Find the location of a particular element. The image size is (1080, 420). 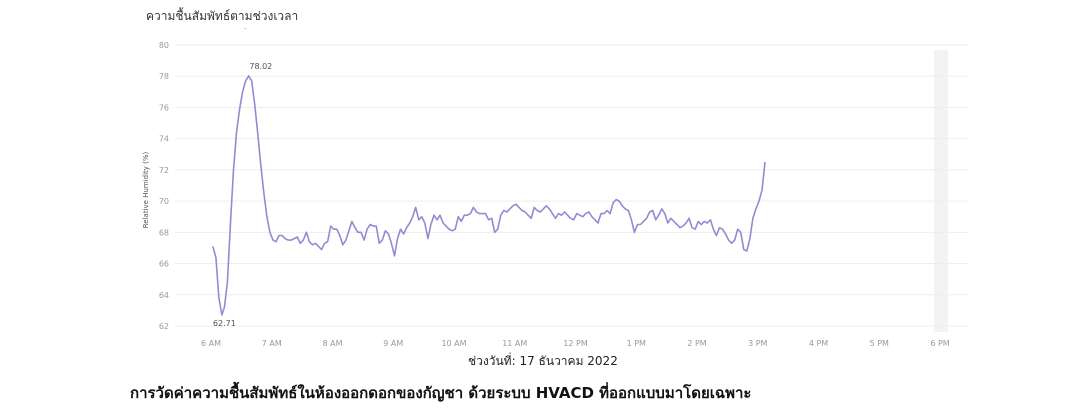

y-axis-ticks: 62 64 66 68 70 72 74 76 78 80 is located at coordinates (164, 186).